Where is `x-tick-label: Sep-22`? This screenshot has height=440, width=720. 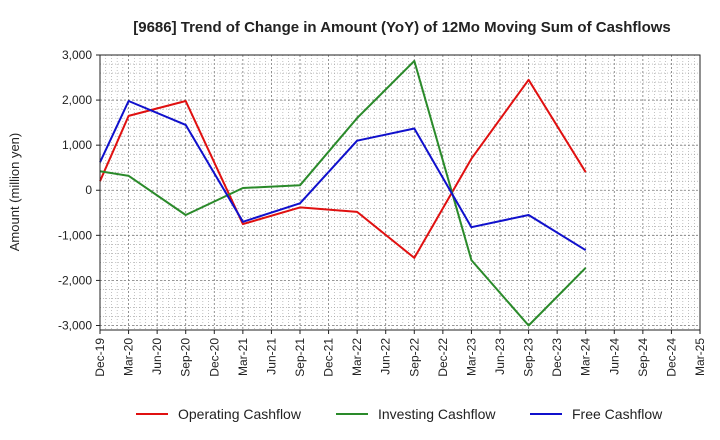
x-tick-label: Sep-22 is located at coordinates (414, 357).